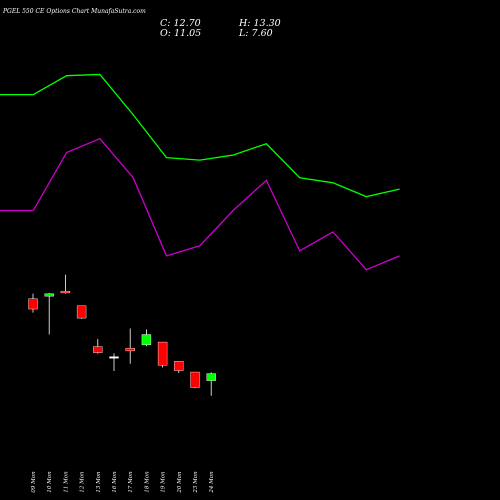 The height and width of the screenshot is (500, 500). What do you see at coordinates (122, 335) in the screenshot?
I see `candles-layer` at bounding box center [122, 335].